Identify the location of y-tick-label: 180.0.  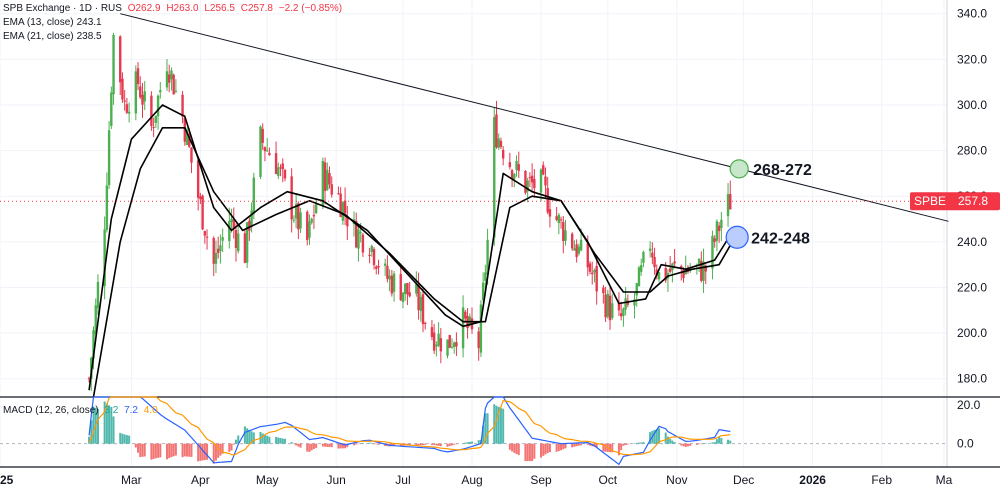
(972, 379).